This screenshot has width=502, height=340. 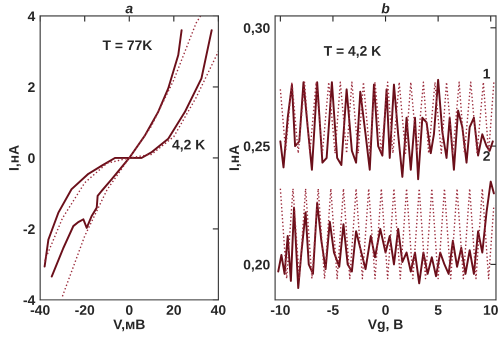 I want to click on y-tick-label: 0, so click(x=31, y=158).